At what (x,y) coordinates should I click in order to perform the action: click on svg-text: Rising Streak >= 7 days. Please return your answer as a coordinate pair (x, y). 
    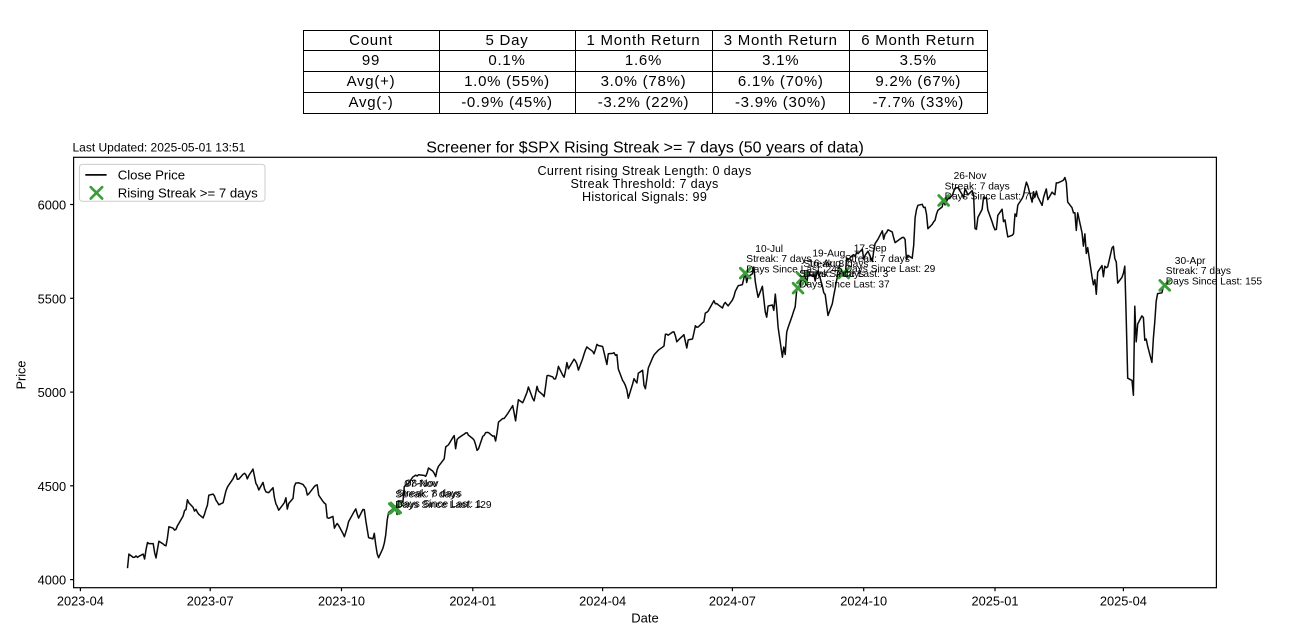
    Looking at the image, I should click on (188, 192).